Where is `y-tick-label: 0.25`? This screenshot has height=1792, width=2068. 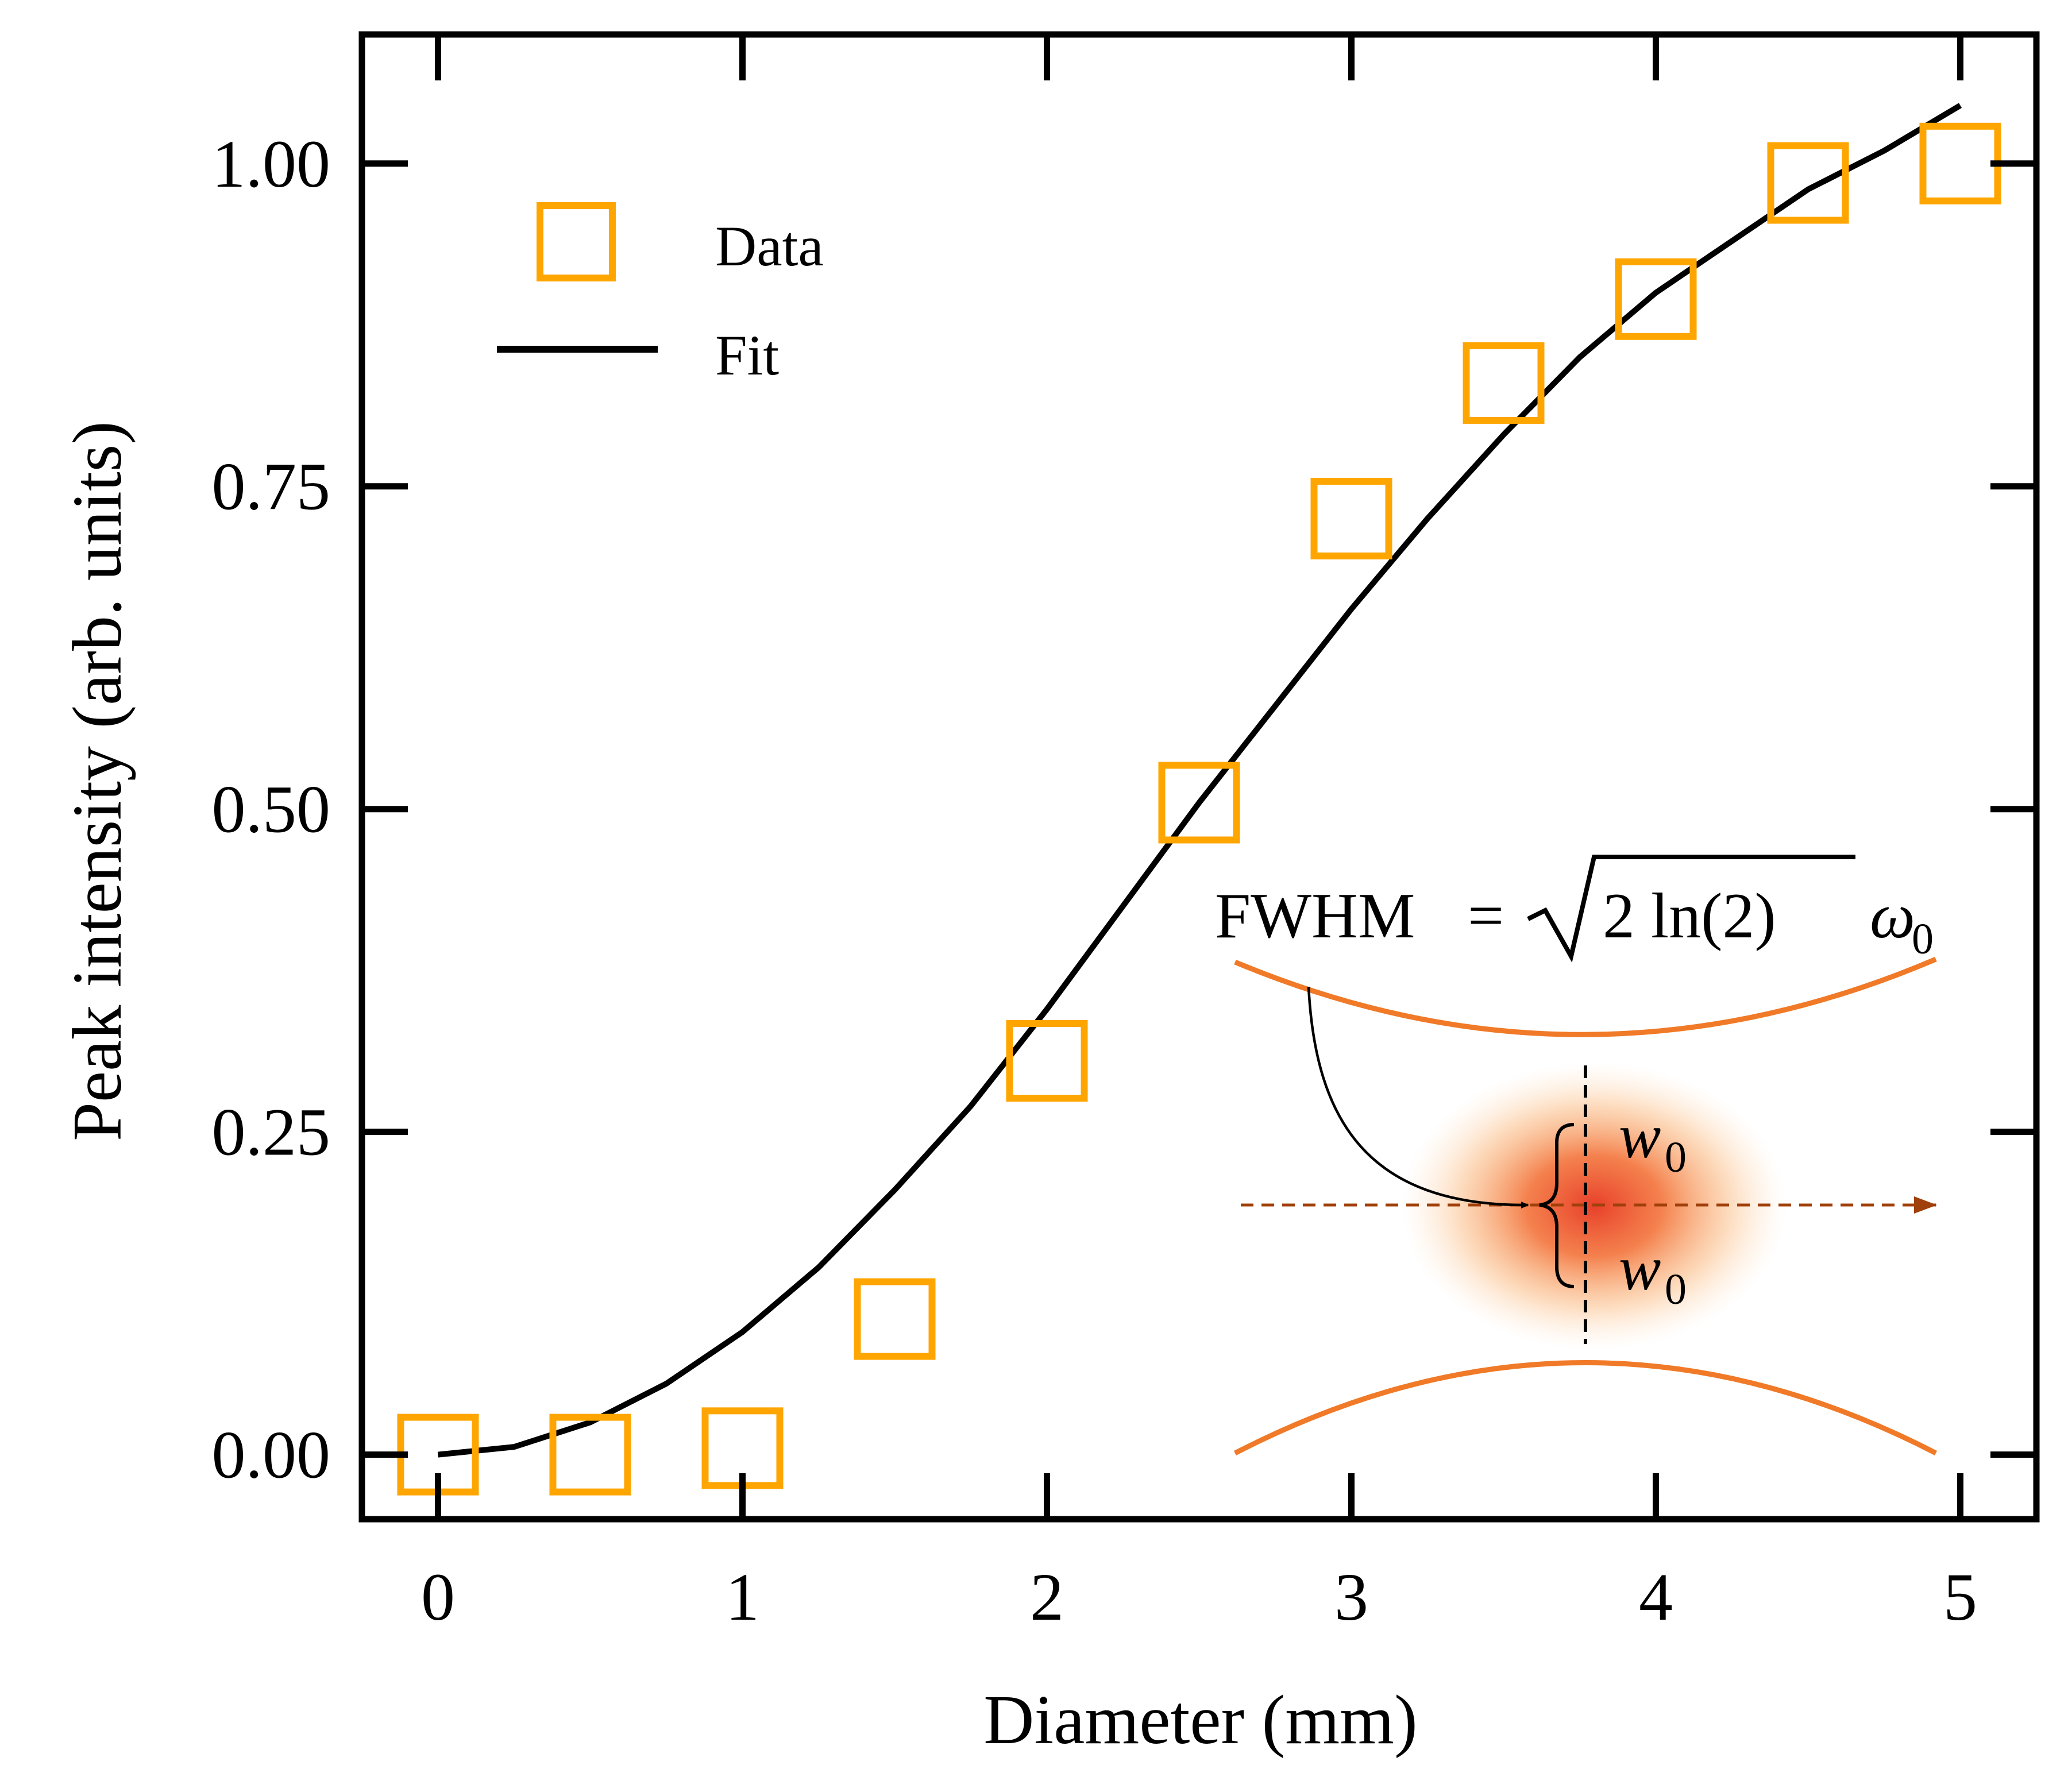 y-tick-label: 0.25 is located at coordinates (271, 1132).